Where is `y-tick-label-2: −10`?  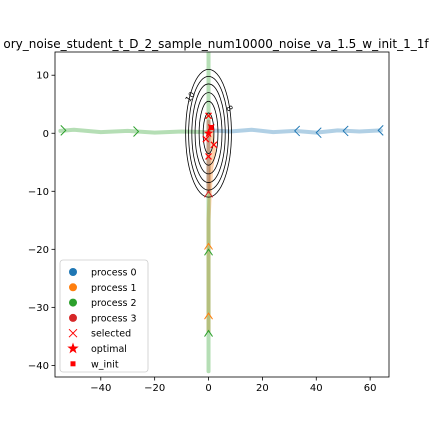
y-tick-label-2: −10 is located at coordinates (38, 192).